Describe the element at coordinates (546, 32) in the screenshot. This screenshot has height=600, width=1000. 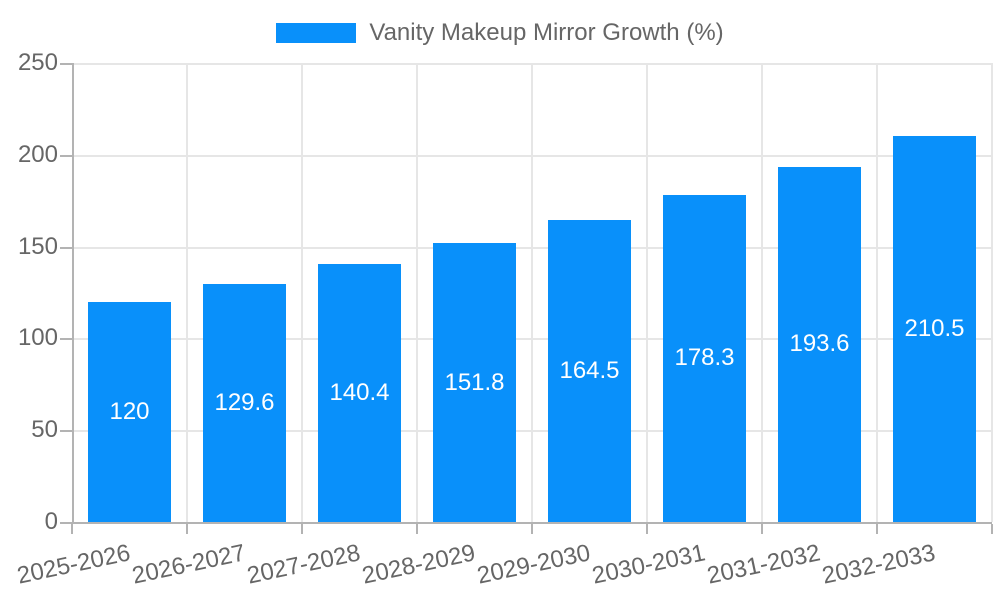
I see `legend-label: Vanity Makeup Mirror Growth (%)` at that location.